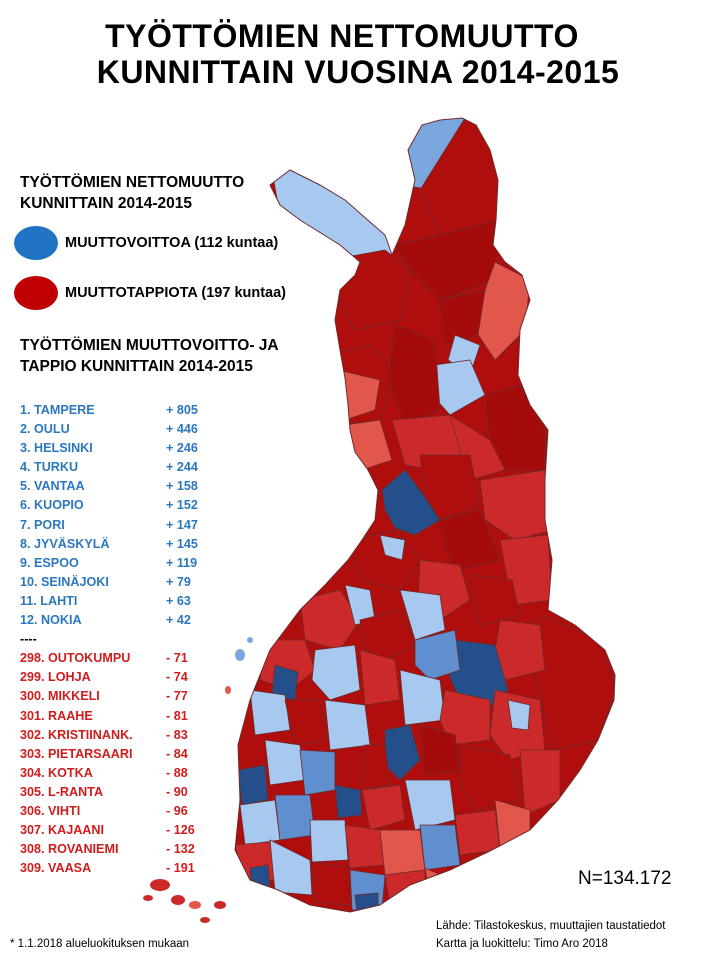 This screenshot has width=720, height=960. Describe the element at coordinates (52, 505) in the screenshot. I see `ranking-name: 6. KUOPIO` at that location.